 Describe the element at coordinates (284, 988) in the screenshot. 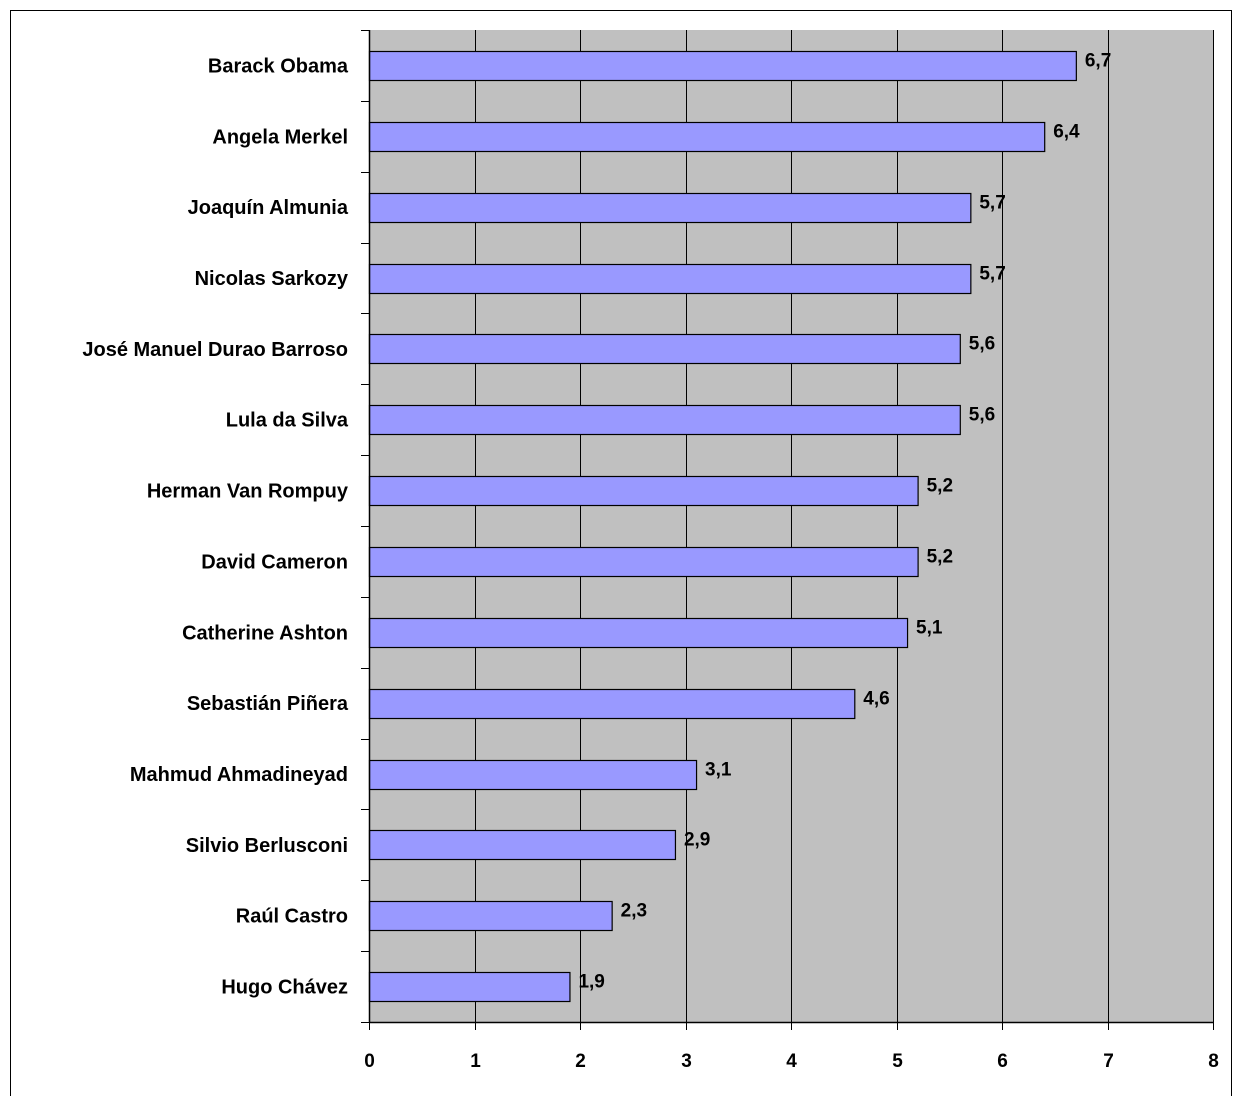

I see `category-label-14: Hugo Chávez` at that location.